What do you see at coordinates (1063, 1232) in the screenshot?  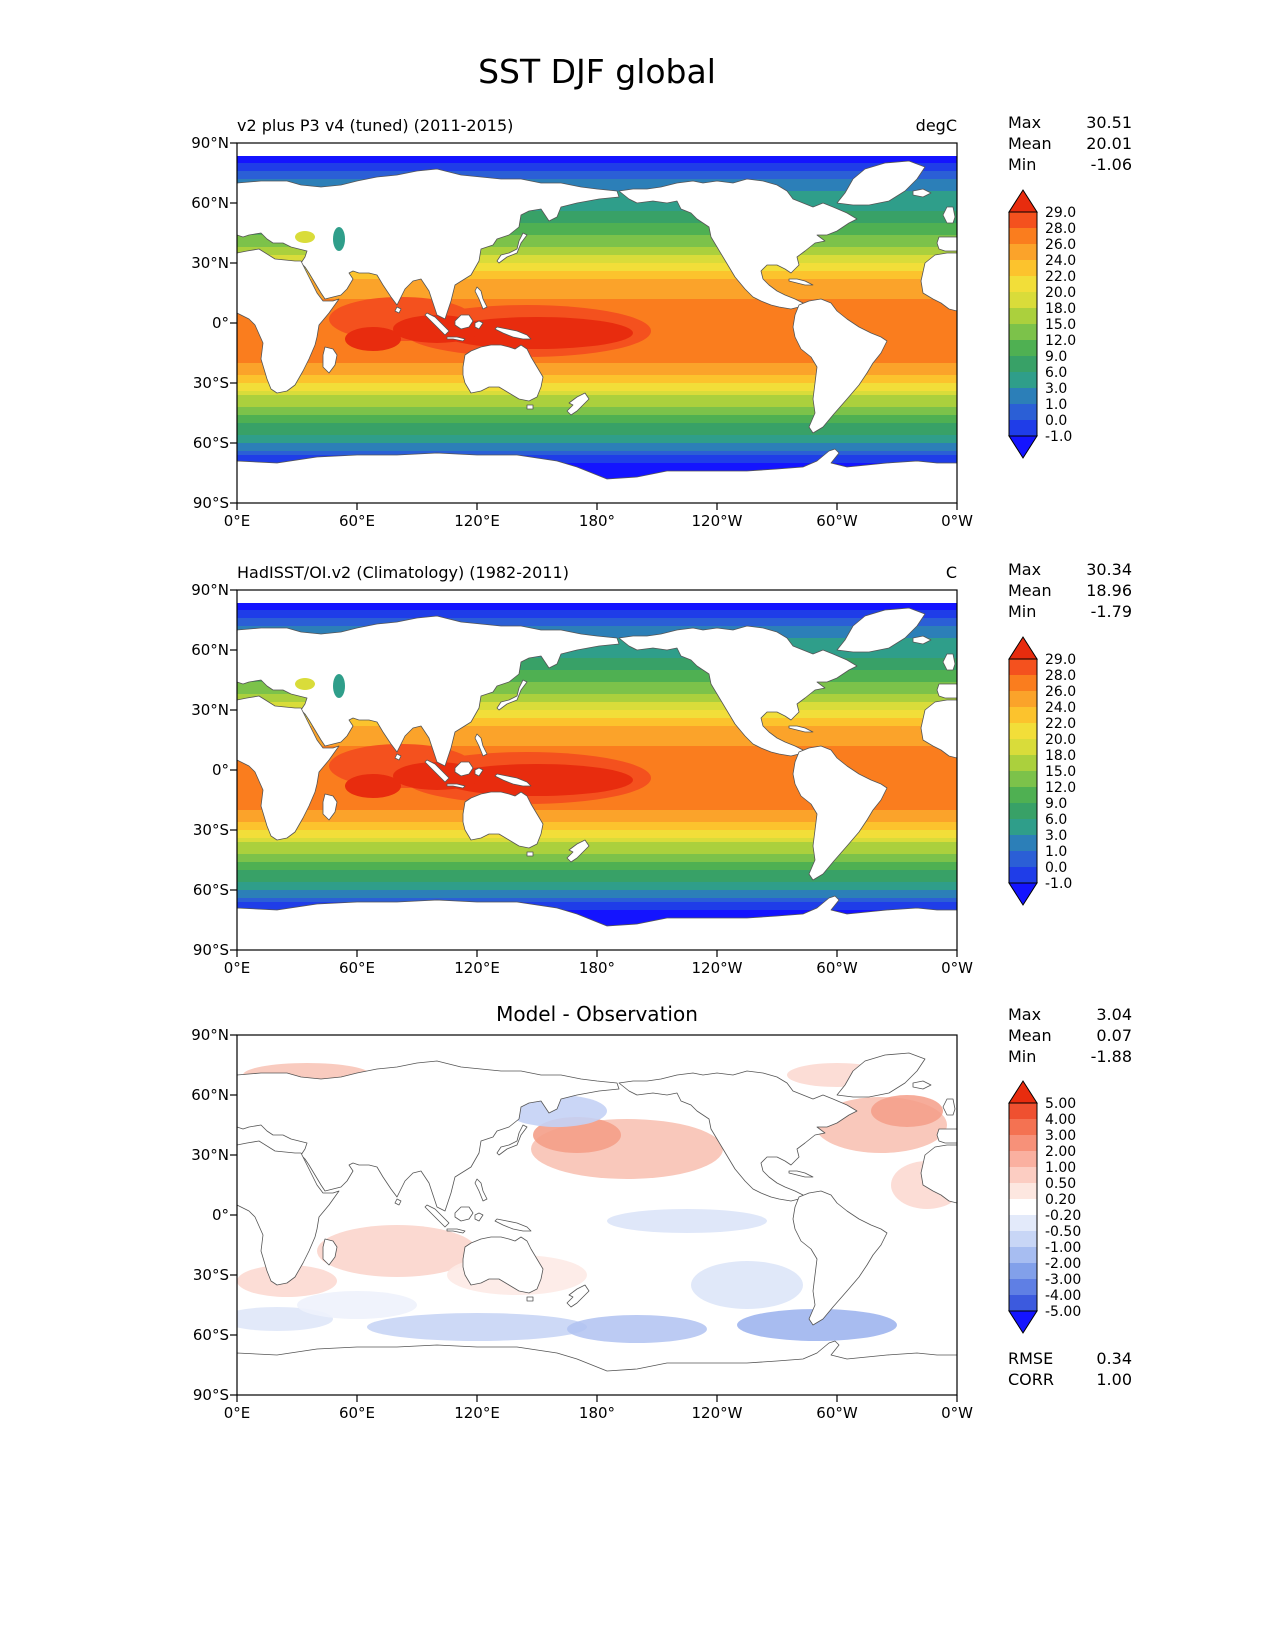 I see `colorbar-tick-label: -0.50` at bounding box center [1063, 1232].